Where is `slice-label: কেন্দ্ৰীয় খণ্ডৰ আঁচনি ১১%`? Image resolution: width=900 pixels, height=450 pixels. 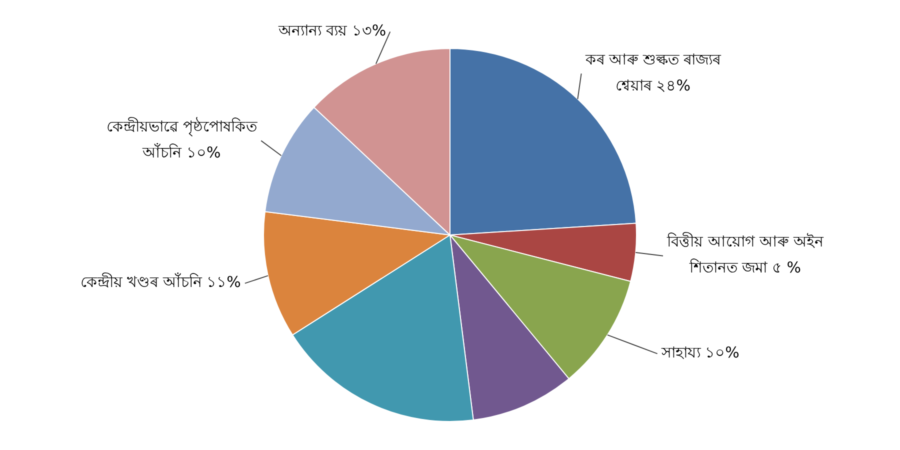 slice-label: কেন্দ্ৰীয় খণ্ডৰ আঁচনি ১১% is located at coordinates (160, 282).